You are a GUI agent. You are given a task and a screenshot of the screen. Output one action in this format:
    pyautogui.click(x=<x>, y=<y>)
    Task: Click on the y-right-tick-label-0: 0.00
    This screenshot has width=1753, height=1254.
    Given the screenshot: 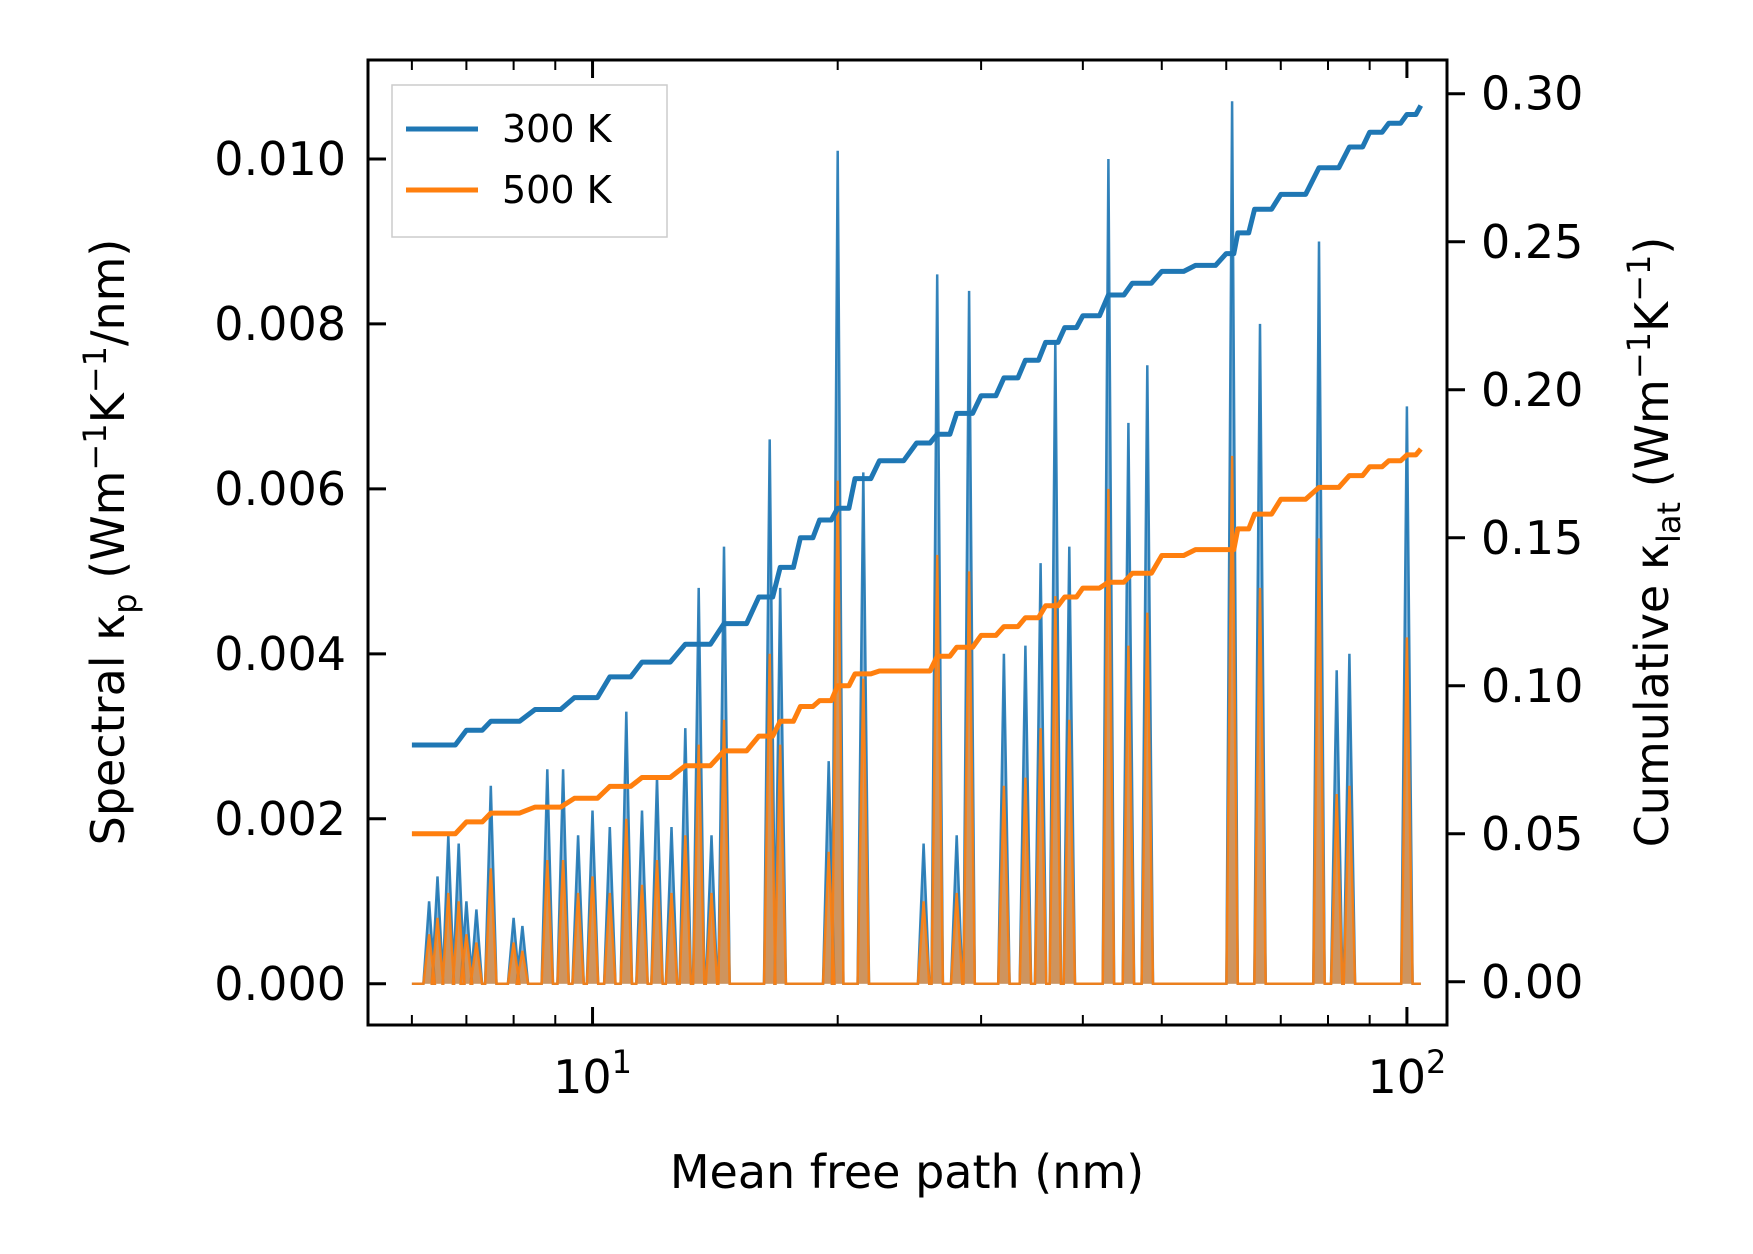 What is the action you would take?
    pyautogui.click(x=1532, y=982)
    